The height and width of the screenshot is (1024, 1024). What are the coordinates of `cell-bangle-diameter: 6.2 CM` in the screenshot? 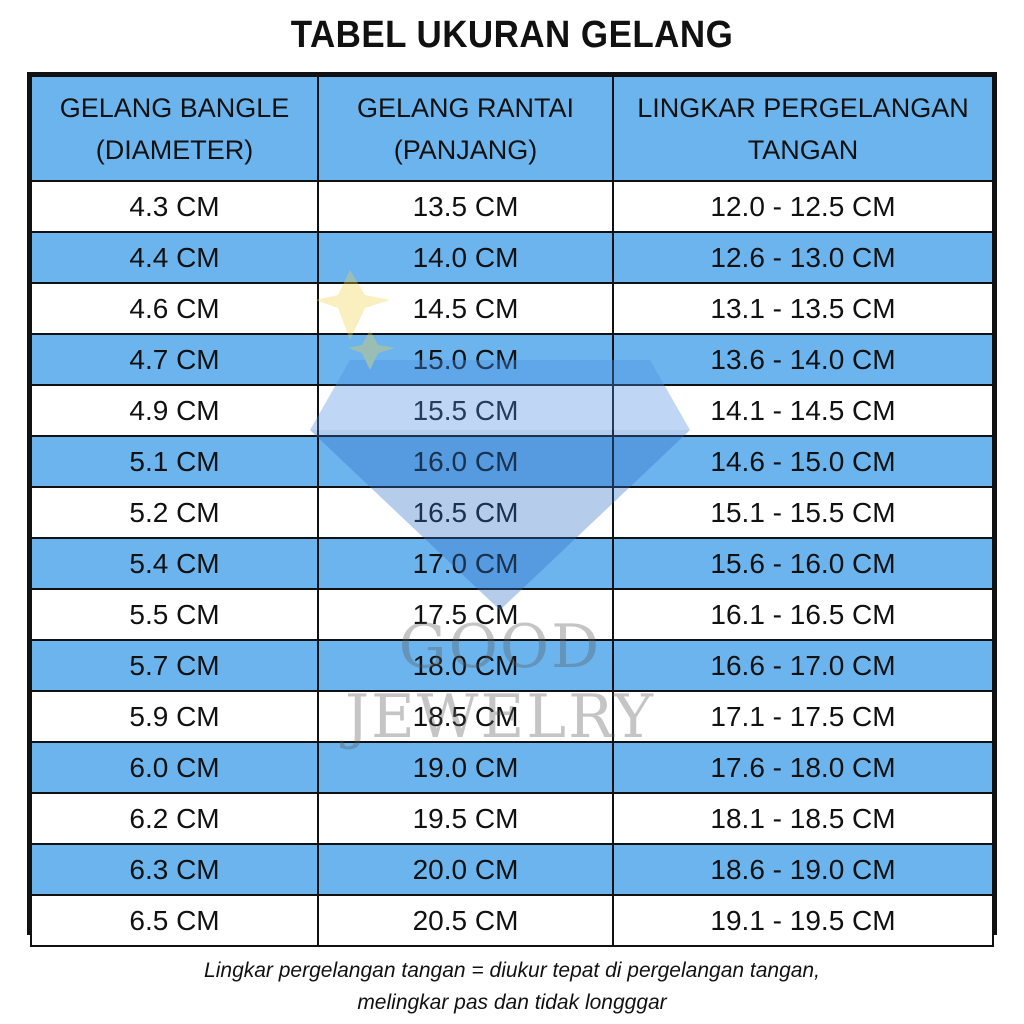 It's located at (174, 818).